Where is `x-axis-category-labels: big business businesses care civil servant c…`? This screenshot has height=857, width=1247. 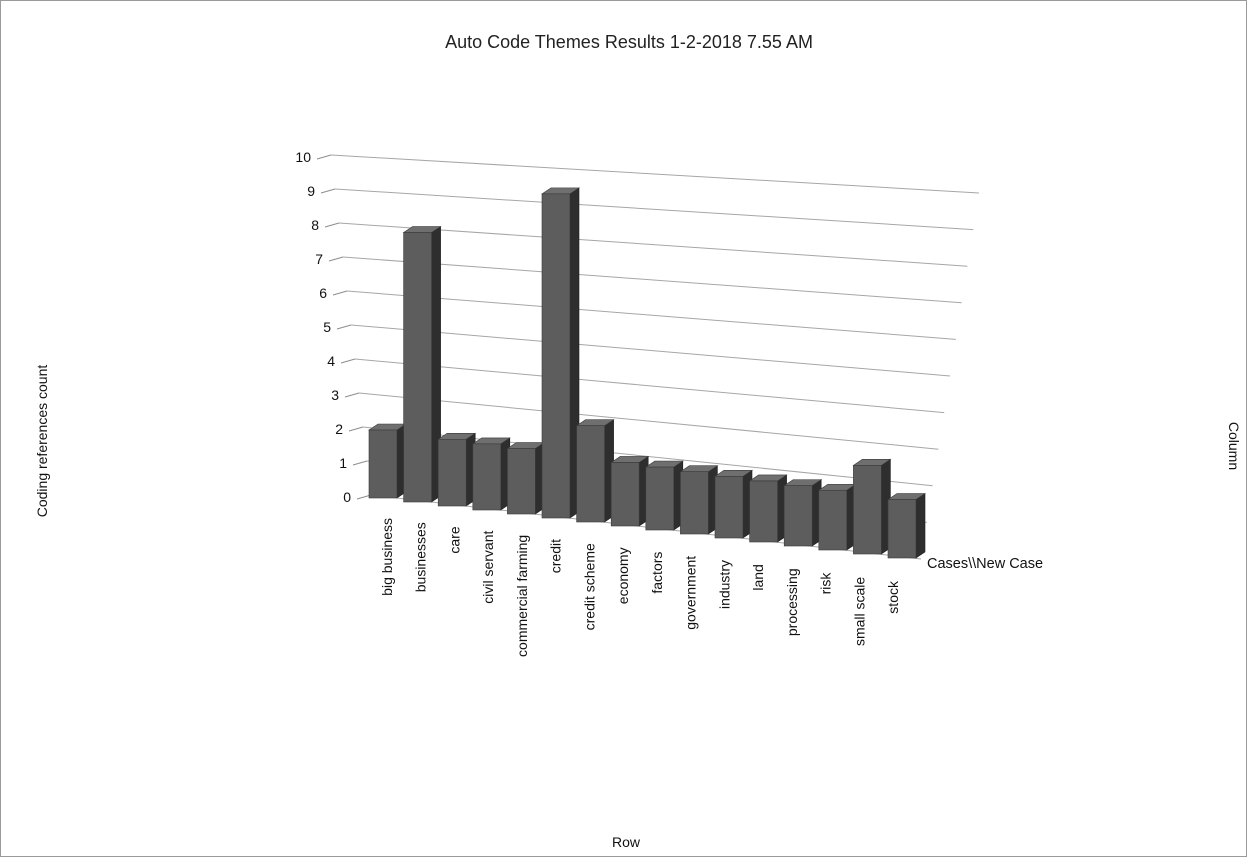
x-axis-category-labels: big business businesses care civil servant c… is located at coordinates (640, 587).